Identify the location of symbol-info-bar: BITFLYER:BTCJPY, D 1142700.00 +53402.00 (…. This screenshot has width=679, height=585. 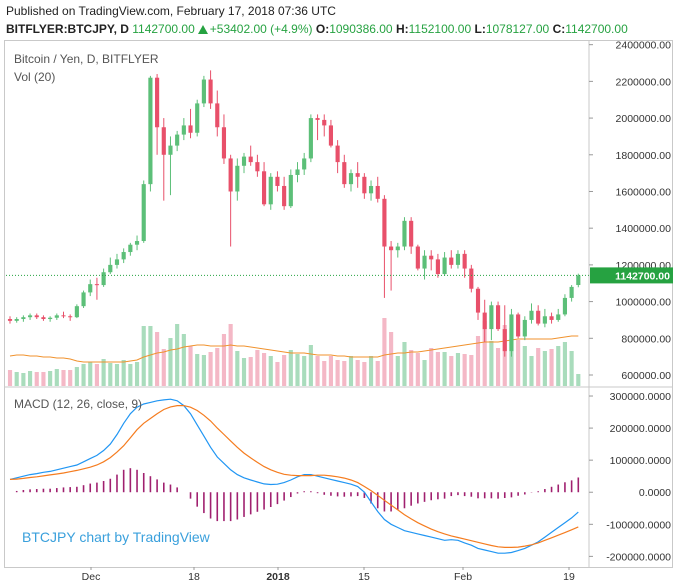
(317, 29).